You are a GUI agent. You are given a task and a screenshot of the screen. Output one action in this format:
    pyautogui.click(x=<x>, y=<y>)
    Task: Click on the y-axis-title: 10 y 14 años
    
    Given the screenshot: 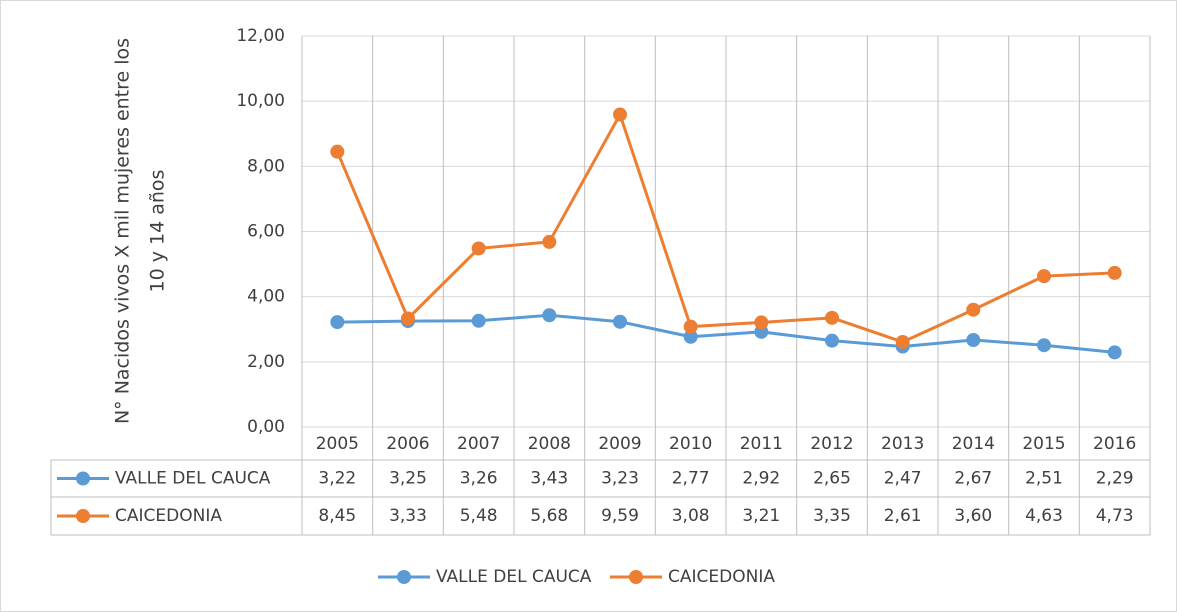 What is the action you would take?
    pyautogui.click(x=158, y=231)
    